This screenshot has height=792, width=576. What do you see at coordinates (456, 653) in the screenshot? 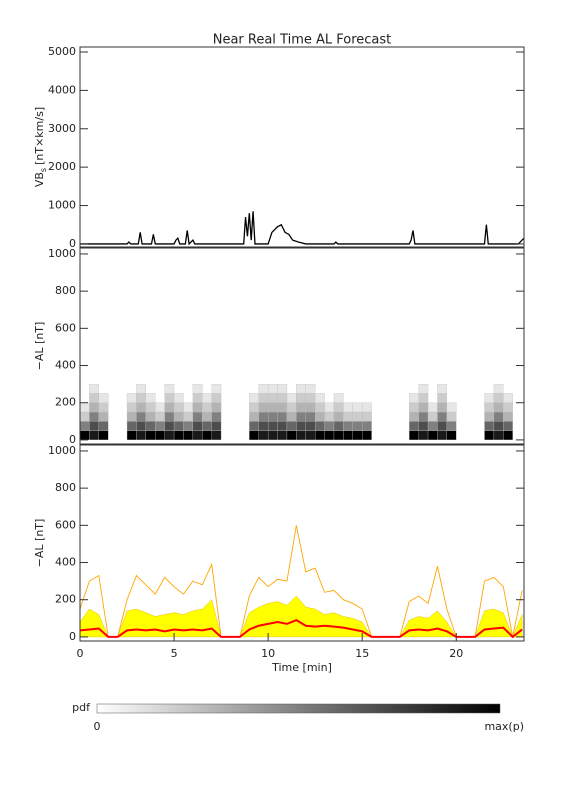
I see `x-tick-label: 20` at bounding box center [456, 653].